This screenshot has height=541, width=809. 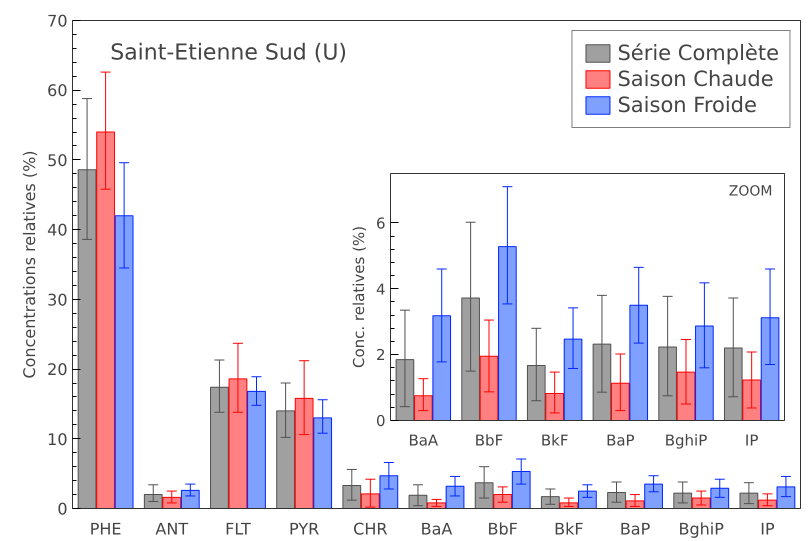 What do you see at coordinates (381, 355) in the screenshot?
I see `y-tick-label: 2` at bounding box center [381, 355].